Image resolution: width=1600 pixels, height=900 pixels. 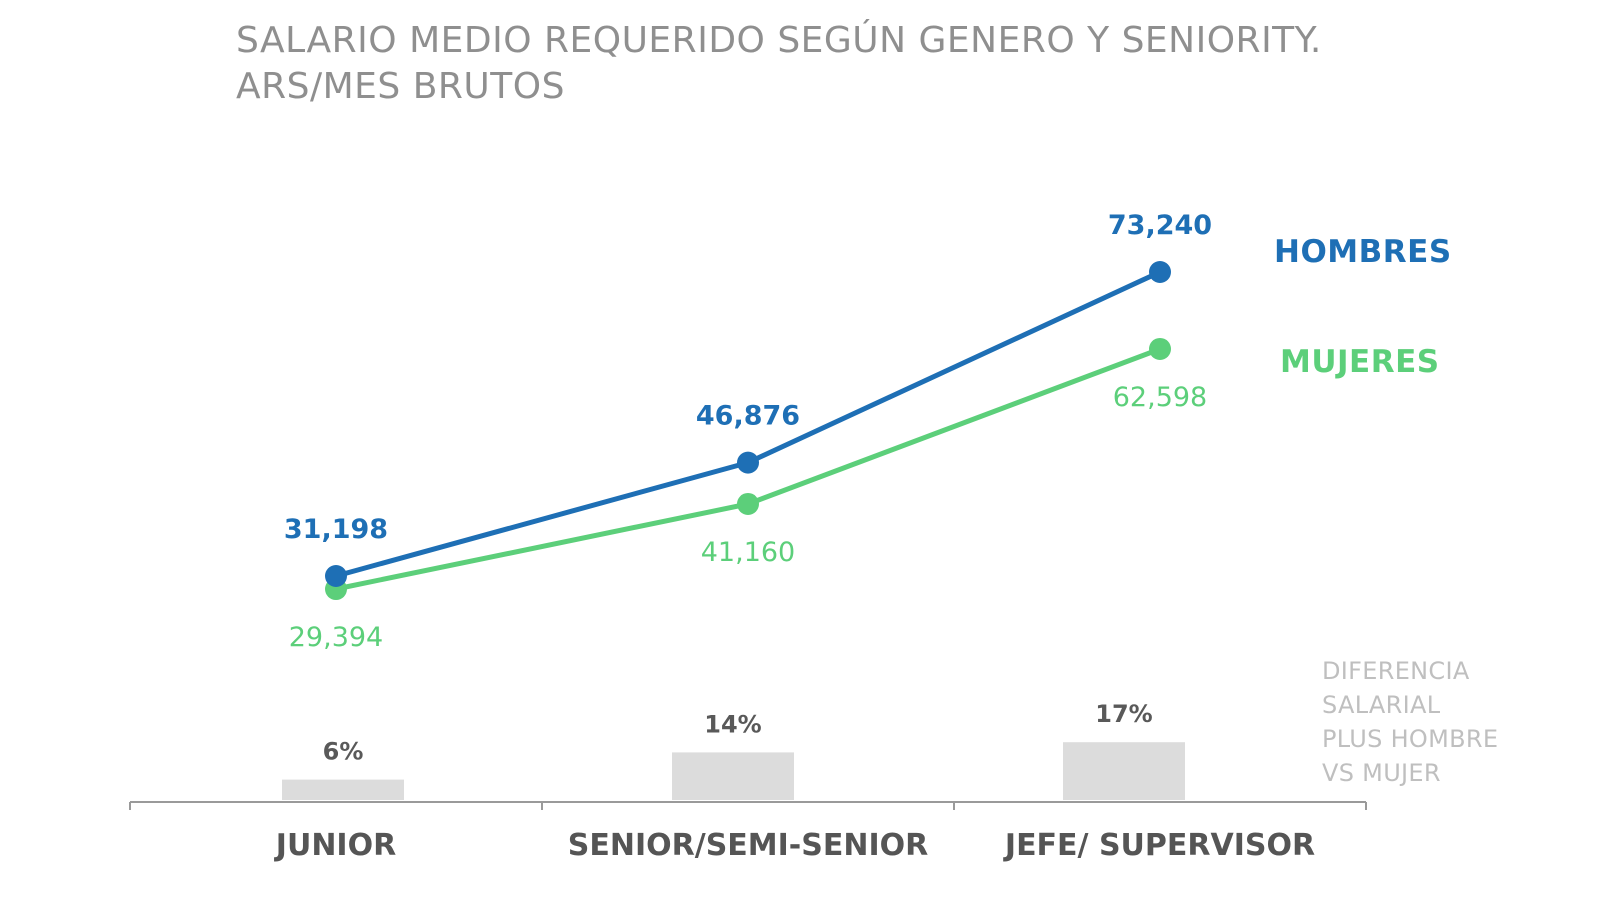 I want to click on x-axis-category-label: SENIOR/SEMI-SENIOR, so click(x=748, y=845).